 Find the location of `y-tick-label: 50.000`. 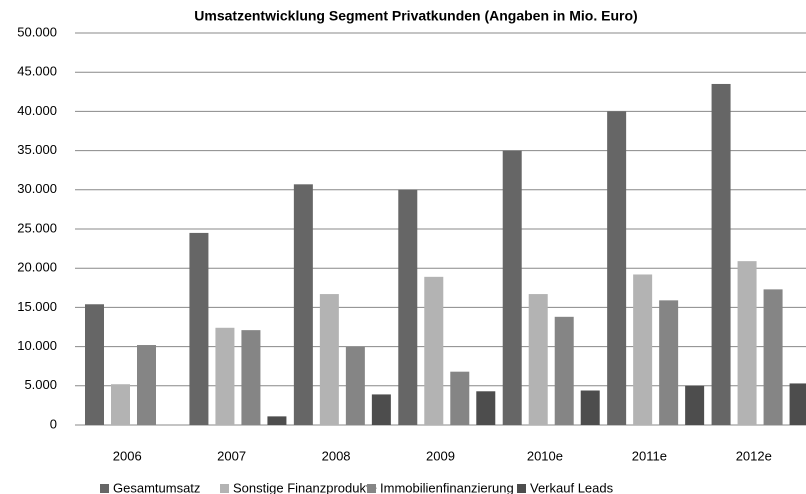

y-tick-label: 50.000 is located at coordinates (37, 31).